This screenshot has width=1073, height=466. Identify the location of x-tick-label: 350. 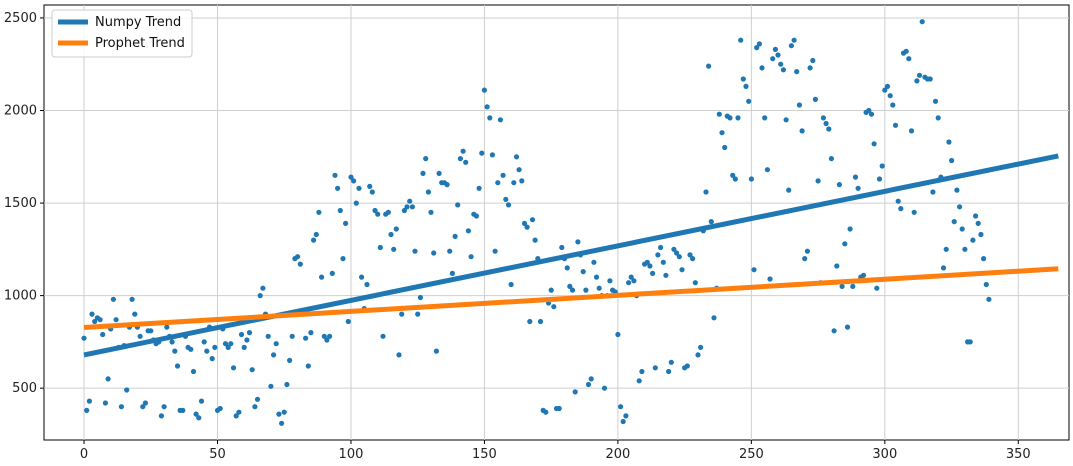
(1018, 454).